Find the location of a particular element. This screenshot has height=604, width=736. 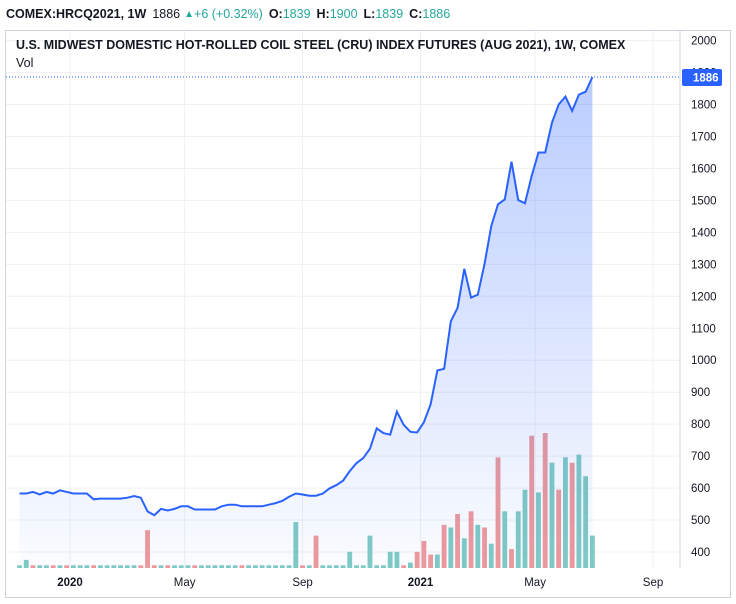

open-label: O: is located at coordinates (275, 14).